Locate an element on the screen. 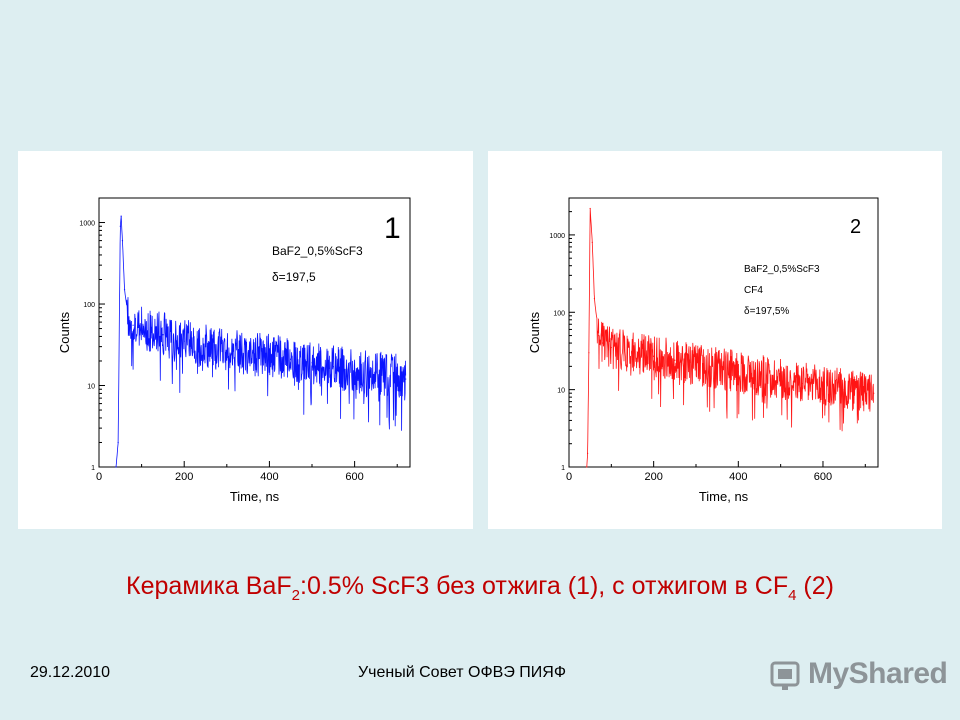  footer-date: 29.12.2010 is located at coordinates (70, 672).